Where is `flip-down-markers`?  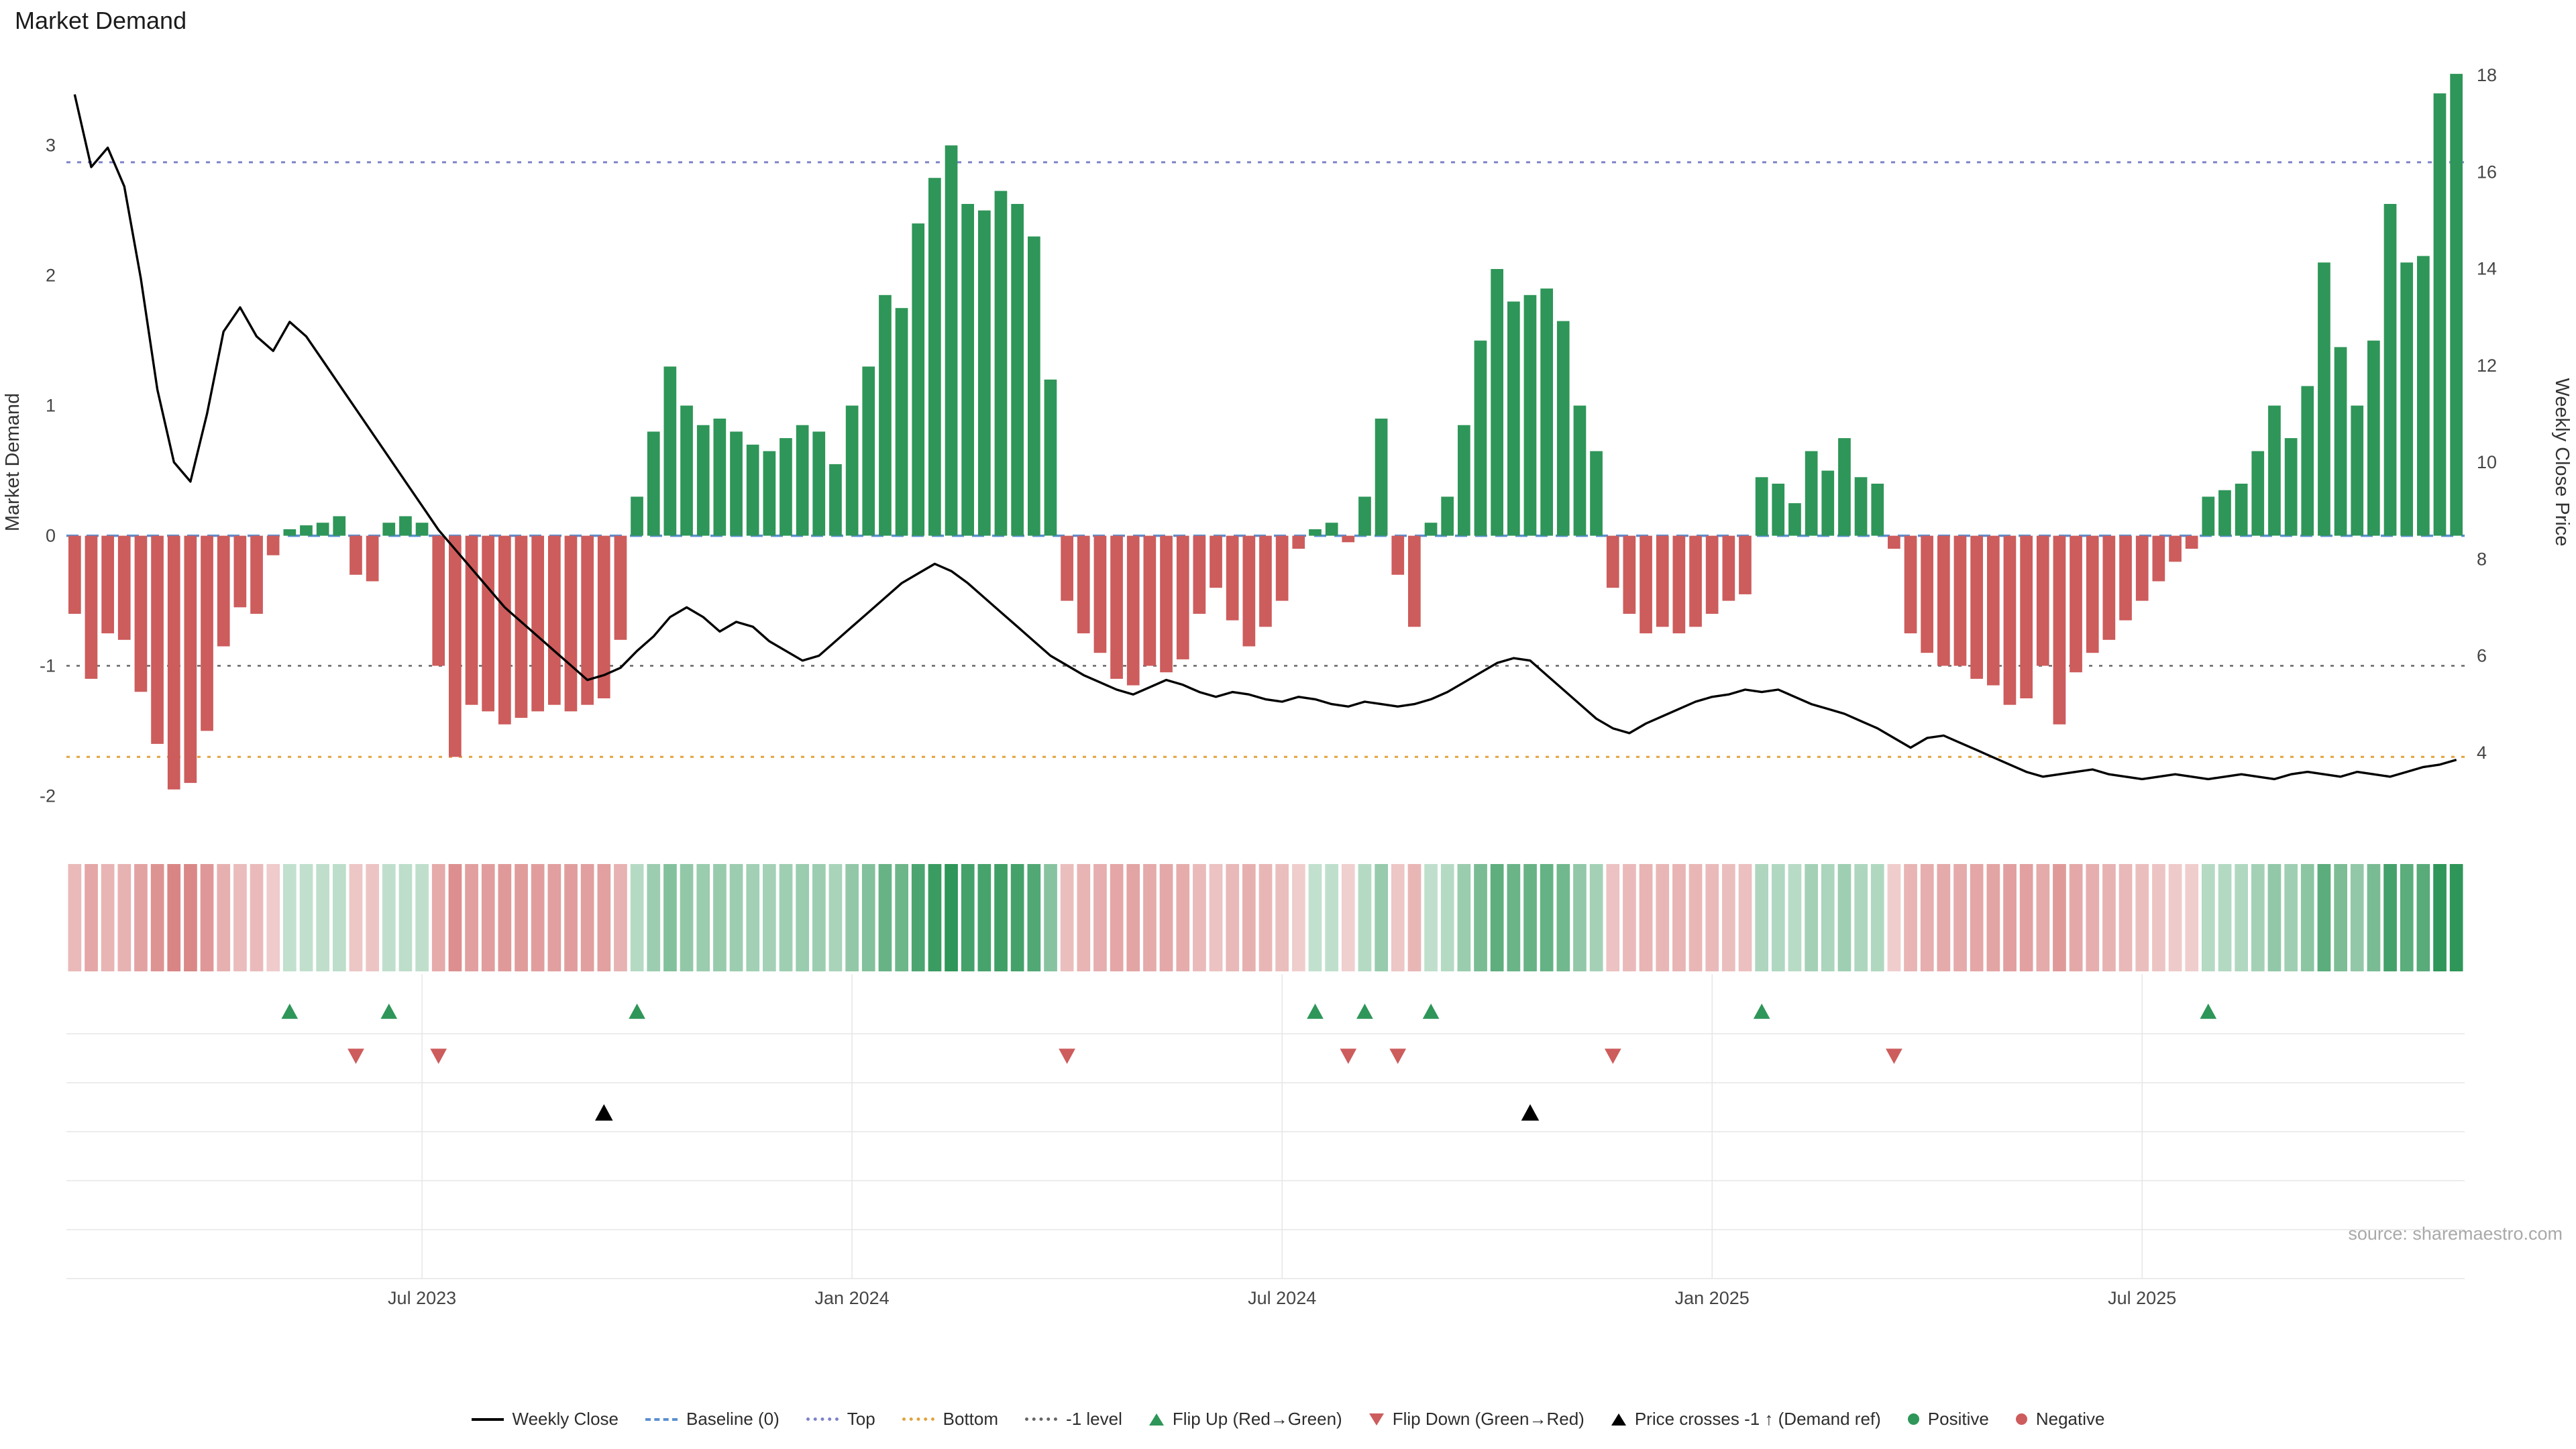
flip-down-markers is located at coordinates (1124, 1056).